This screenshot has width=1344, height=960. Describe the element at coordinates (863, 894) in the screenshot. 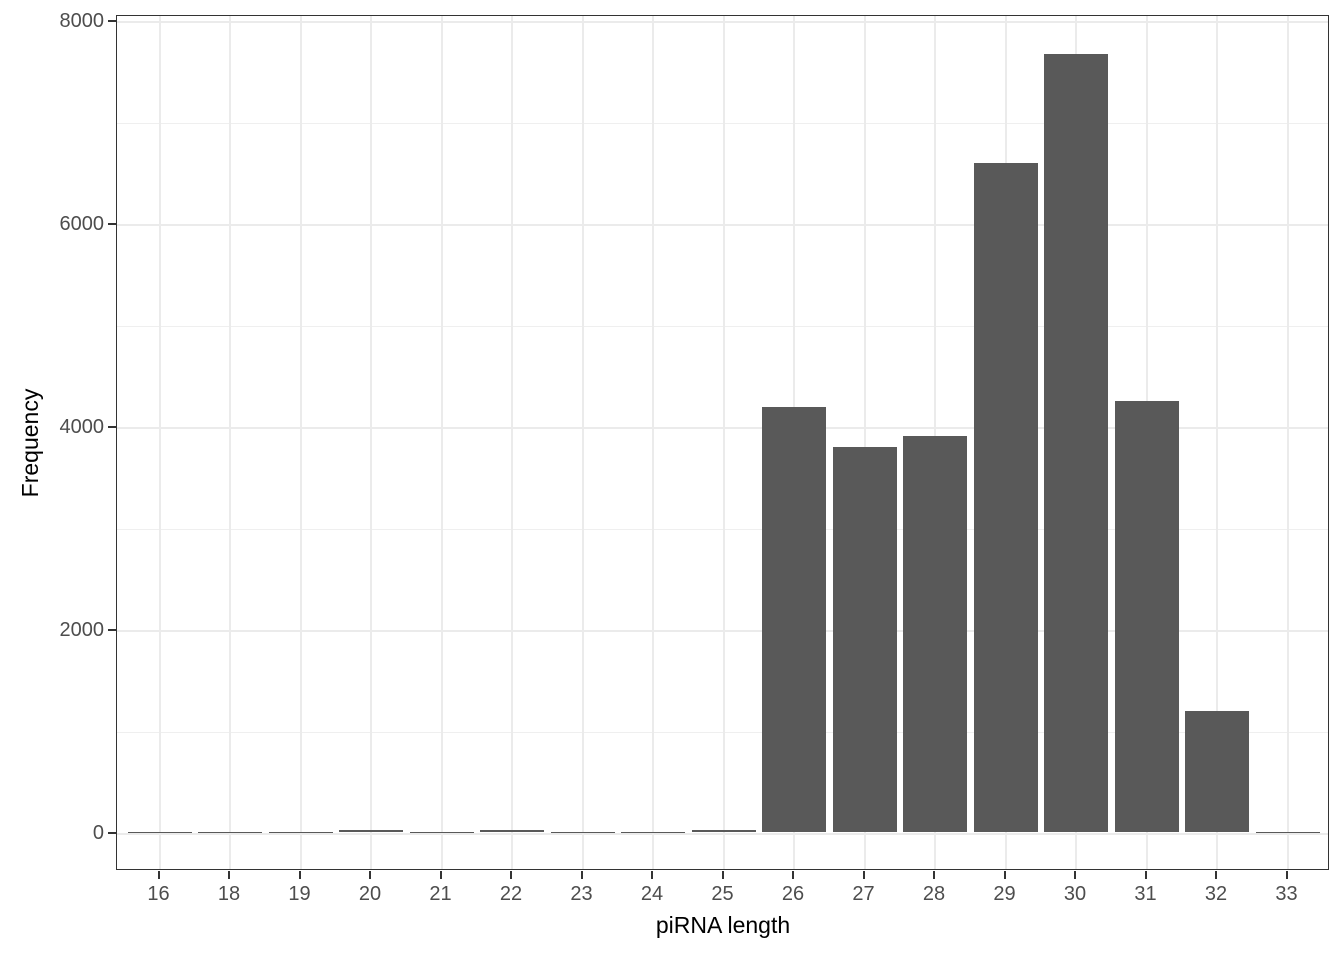

I see `x-tick-label: 27` at that location.